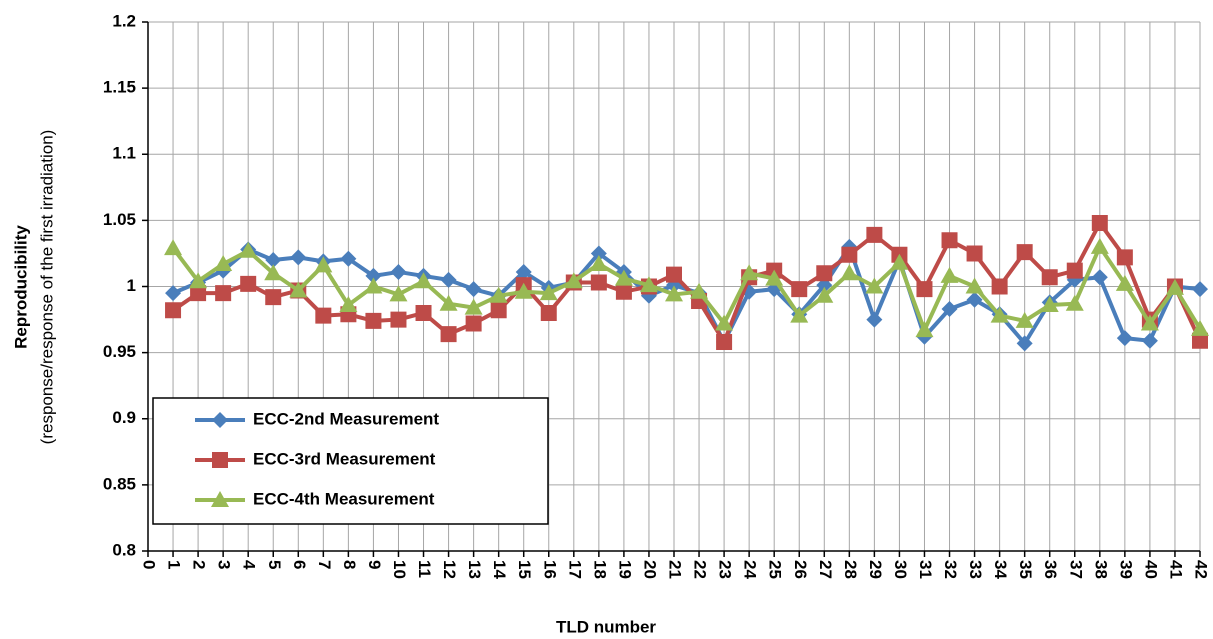 Image resolution: width=1213 pixels, height=639 pixels. What do you see at coordinates (499, 569) in the screenshot?
I see `x-tick-label: 14` at bounding box center [499, 569].